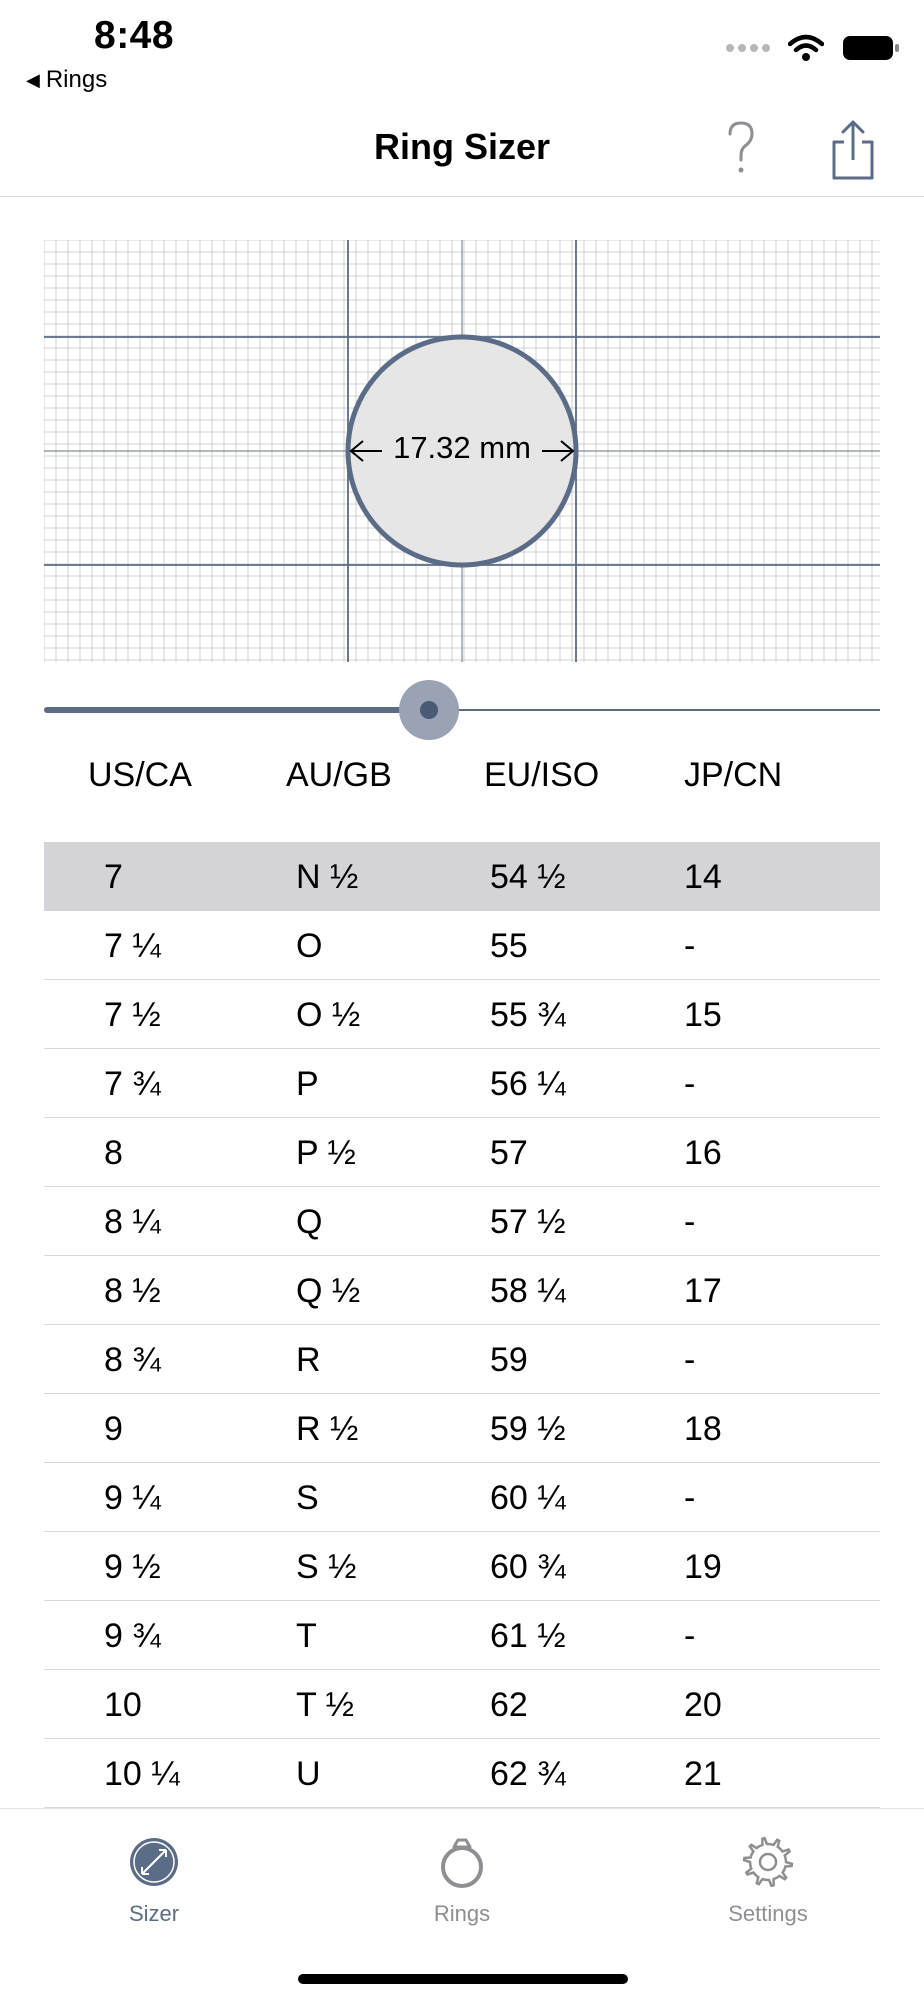  Describe the element at coordinates (853, 150) in the screenshot. I see `share-button` at that location.